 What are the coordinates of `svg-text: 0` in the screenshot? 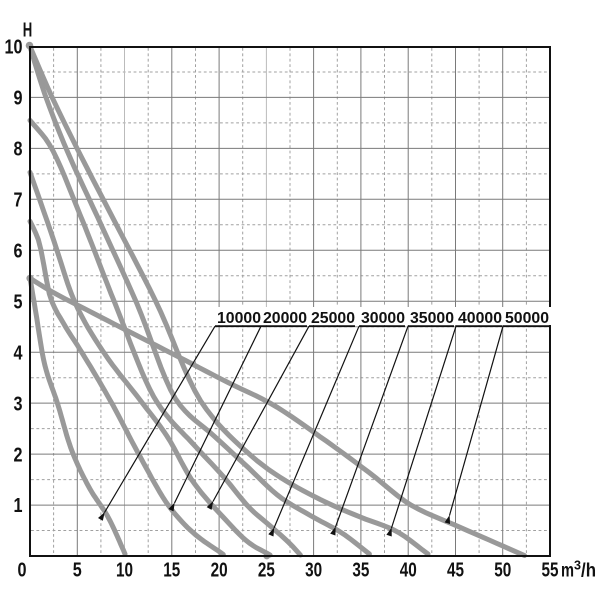 It's located at (22, 571).